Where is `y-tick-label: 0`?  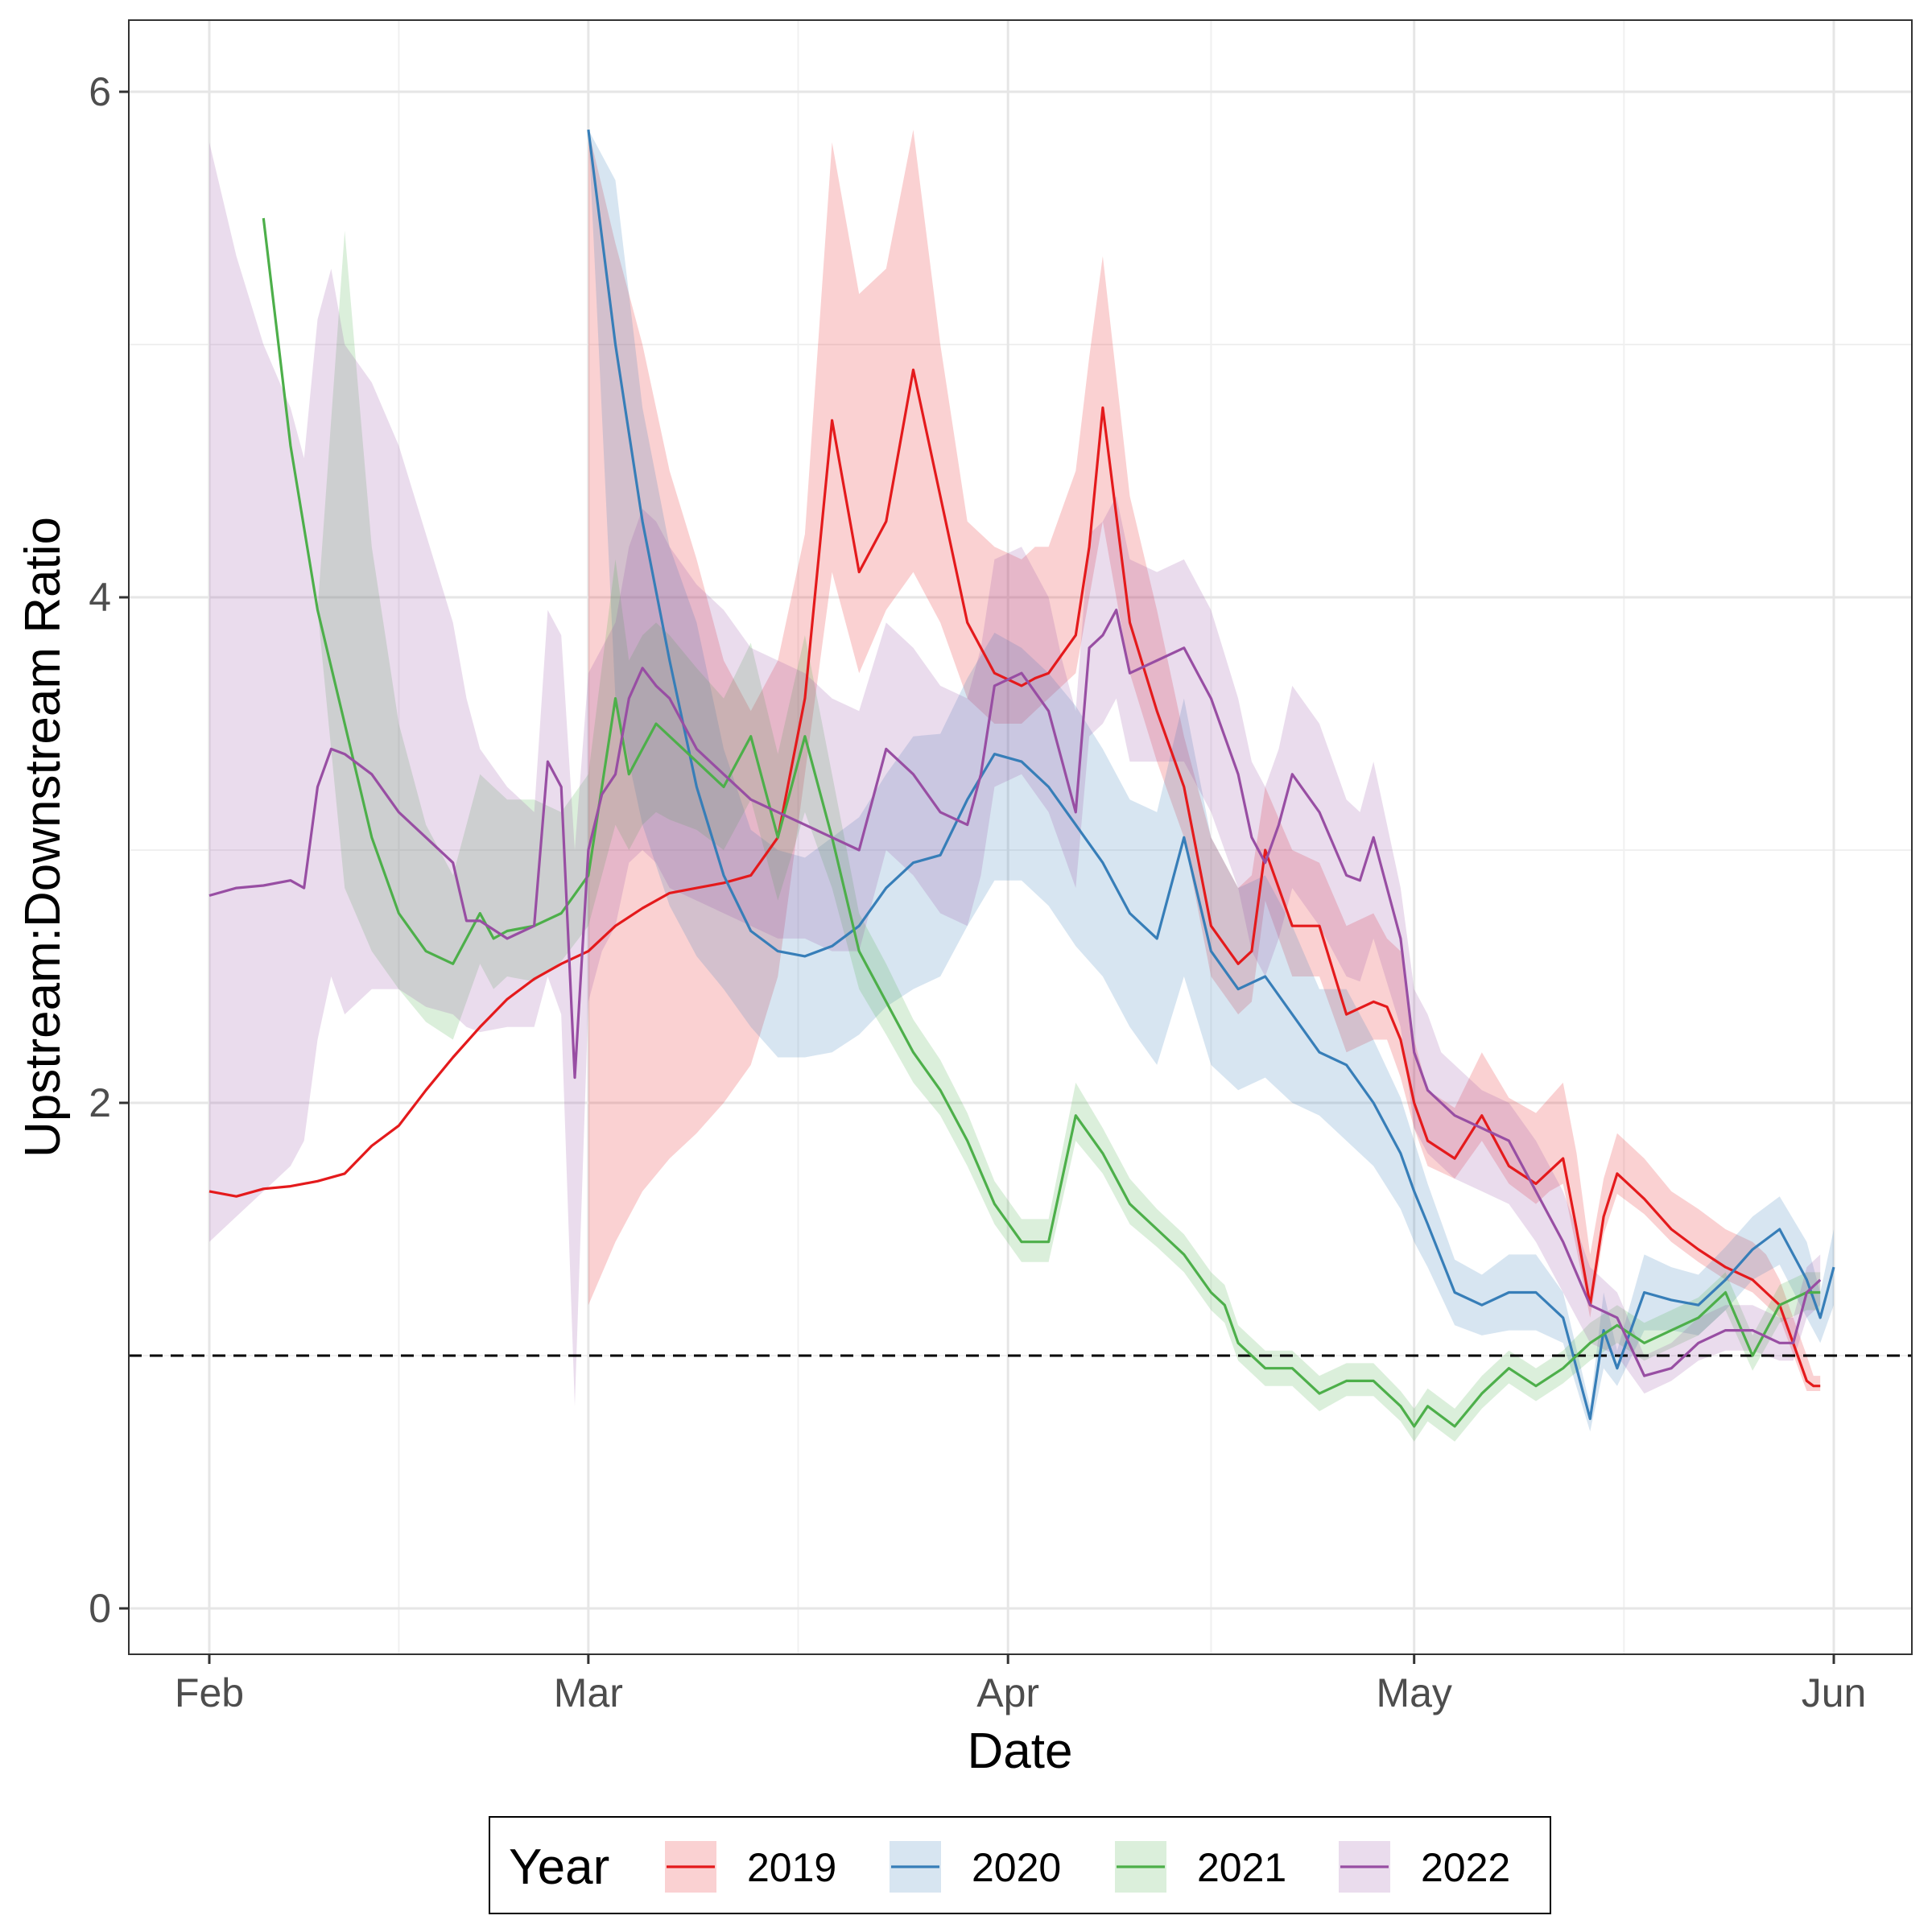
y-tick-label: 0 is located at coordinates (100, 1608).